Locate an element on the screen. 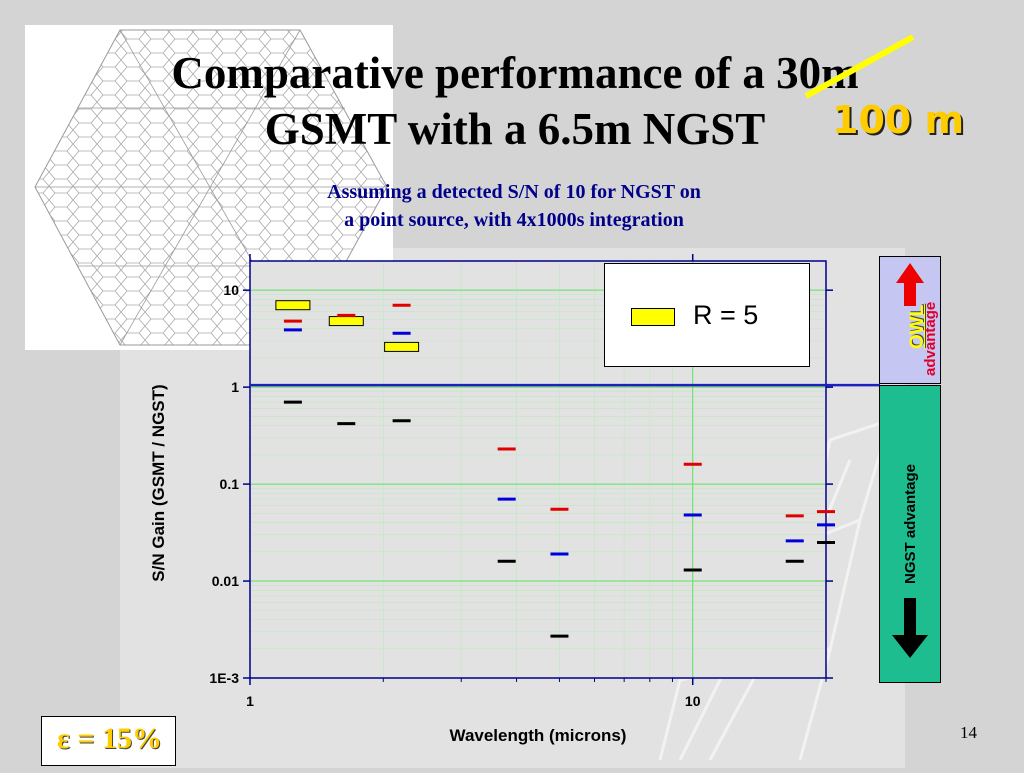  legend-label: R = 5 is located at coordinates (726, 315).